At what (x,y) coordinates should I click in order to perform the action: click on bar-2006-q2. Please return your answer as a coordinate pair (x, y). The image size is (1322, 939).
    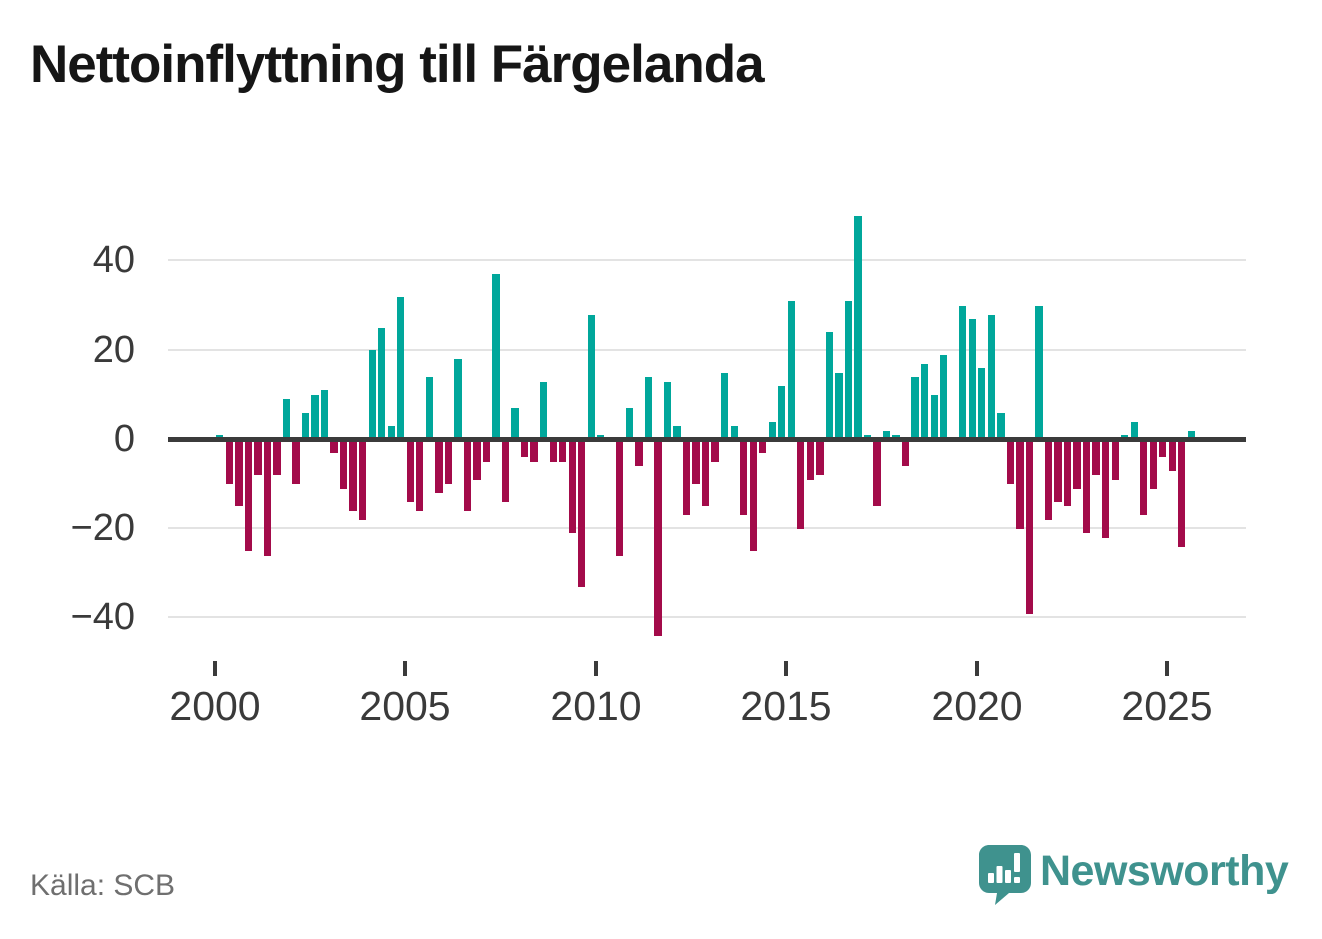
    Looking at the image, I should click on (458, 399).